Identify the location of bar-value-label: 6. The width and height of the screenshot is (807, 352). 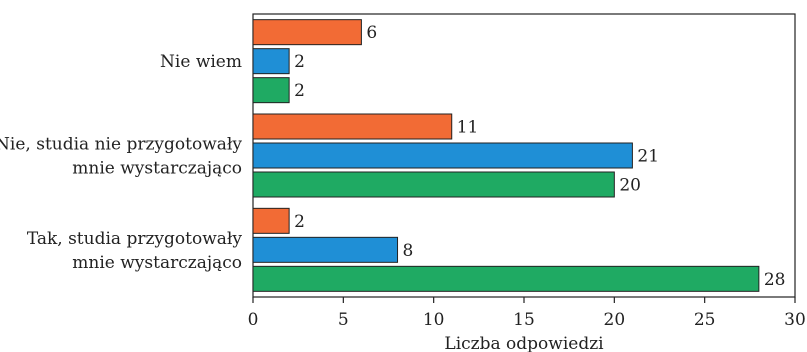
(371, 33).